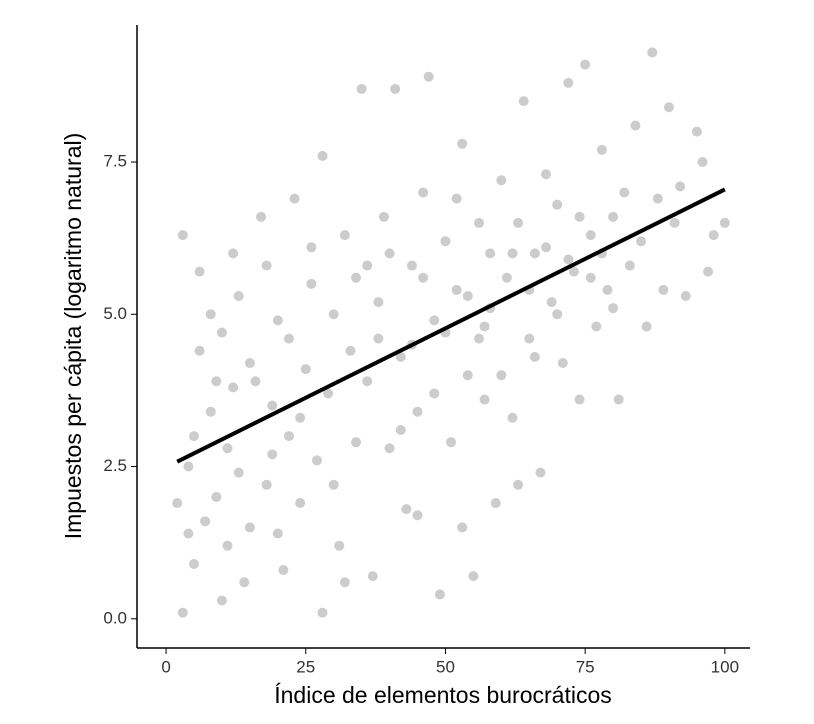  I want to click on y-tick-label: 2.5, so click(115, 465).